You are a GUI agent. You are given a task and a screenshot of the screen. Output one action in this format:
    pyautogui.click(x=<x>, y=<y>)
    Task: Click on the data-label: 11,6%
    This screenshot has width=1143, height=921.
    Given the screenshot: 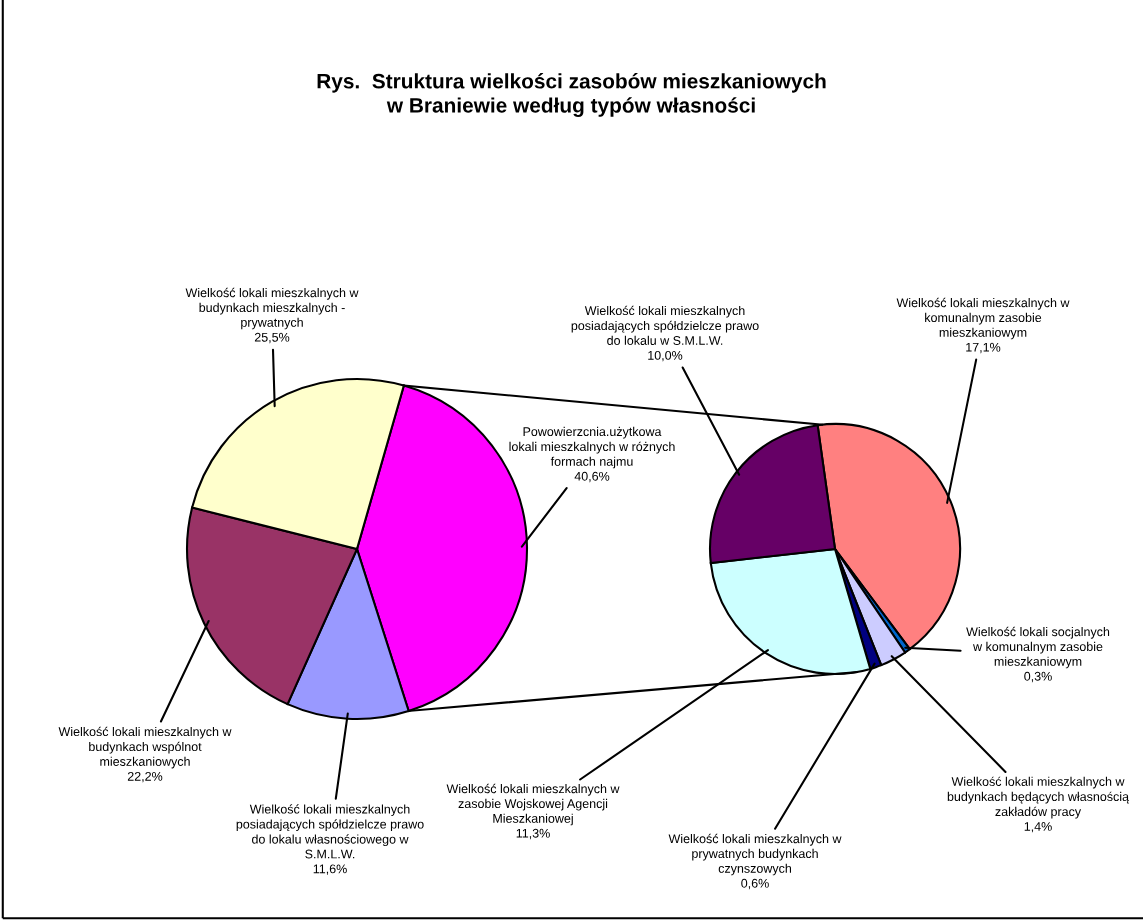 What is the action you would take?
    pyautogui.click(x=330, y=869)
    